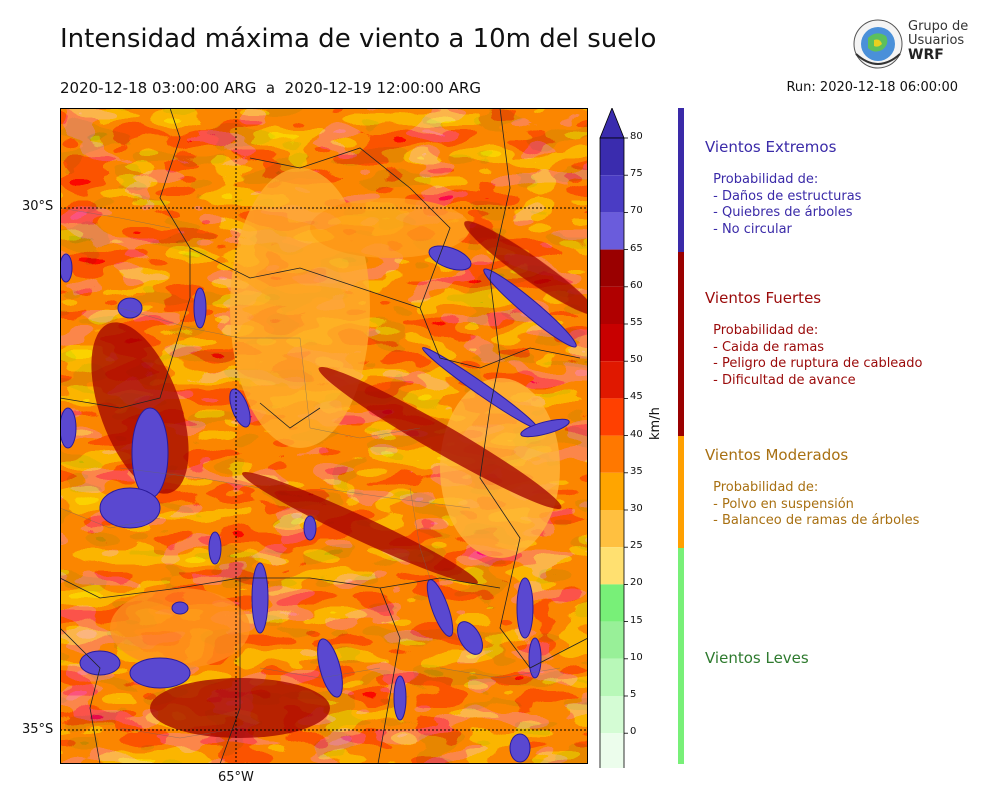 This screenshot has height=800, width=1000. I want to click on category-strong: Vientos Fuertes, so click(763, 298).